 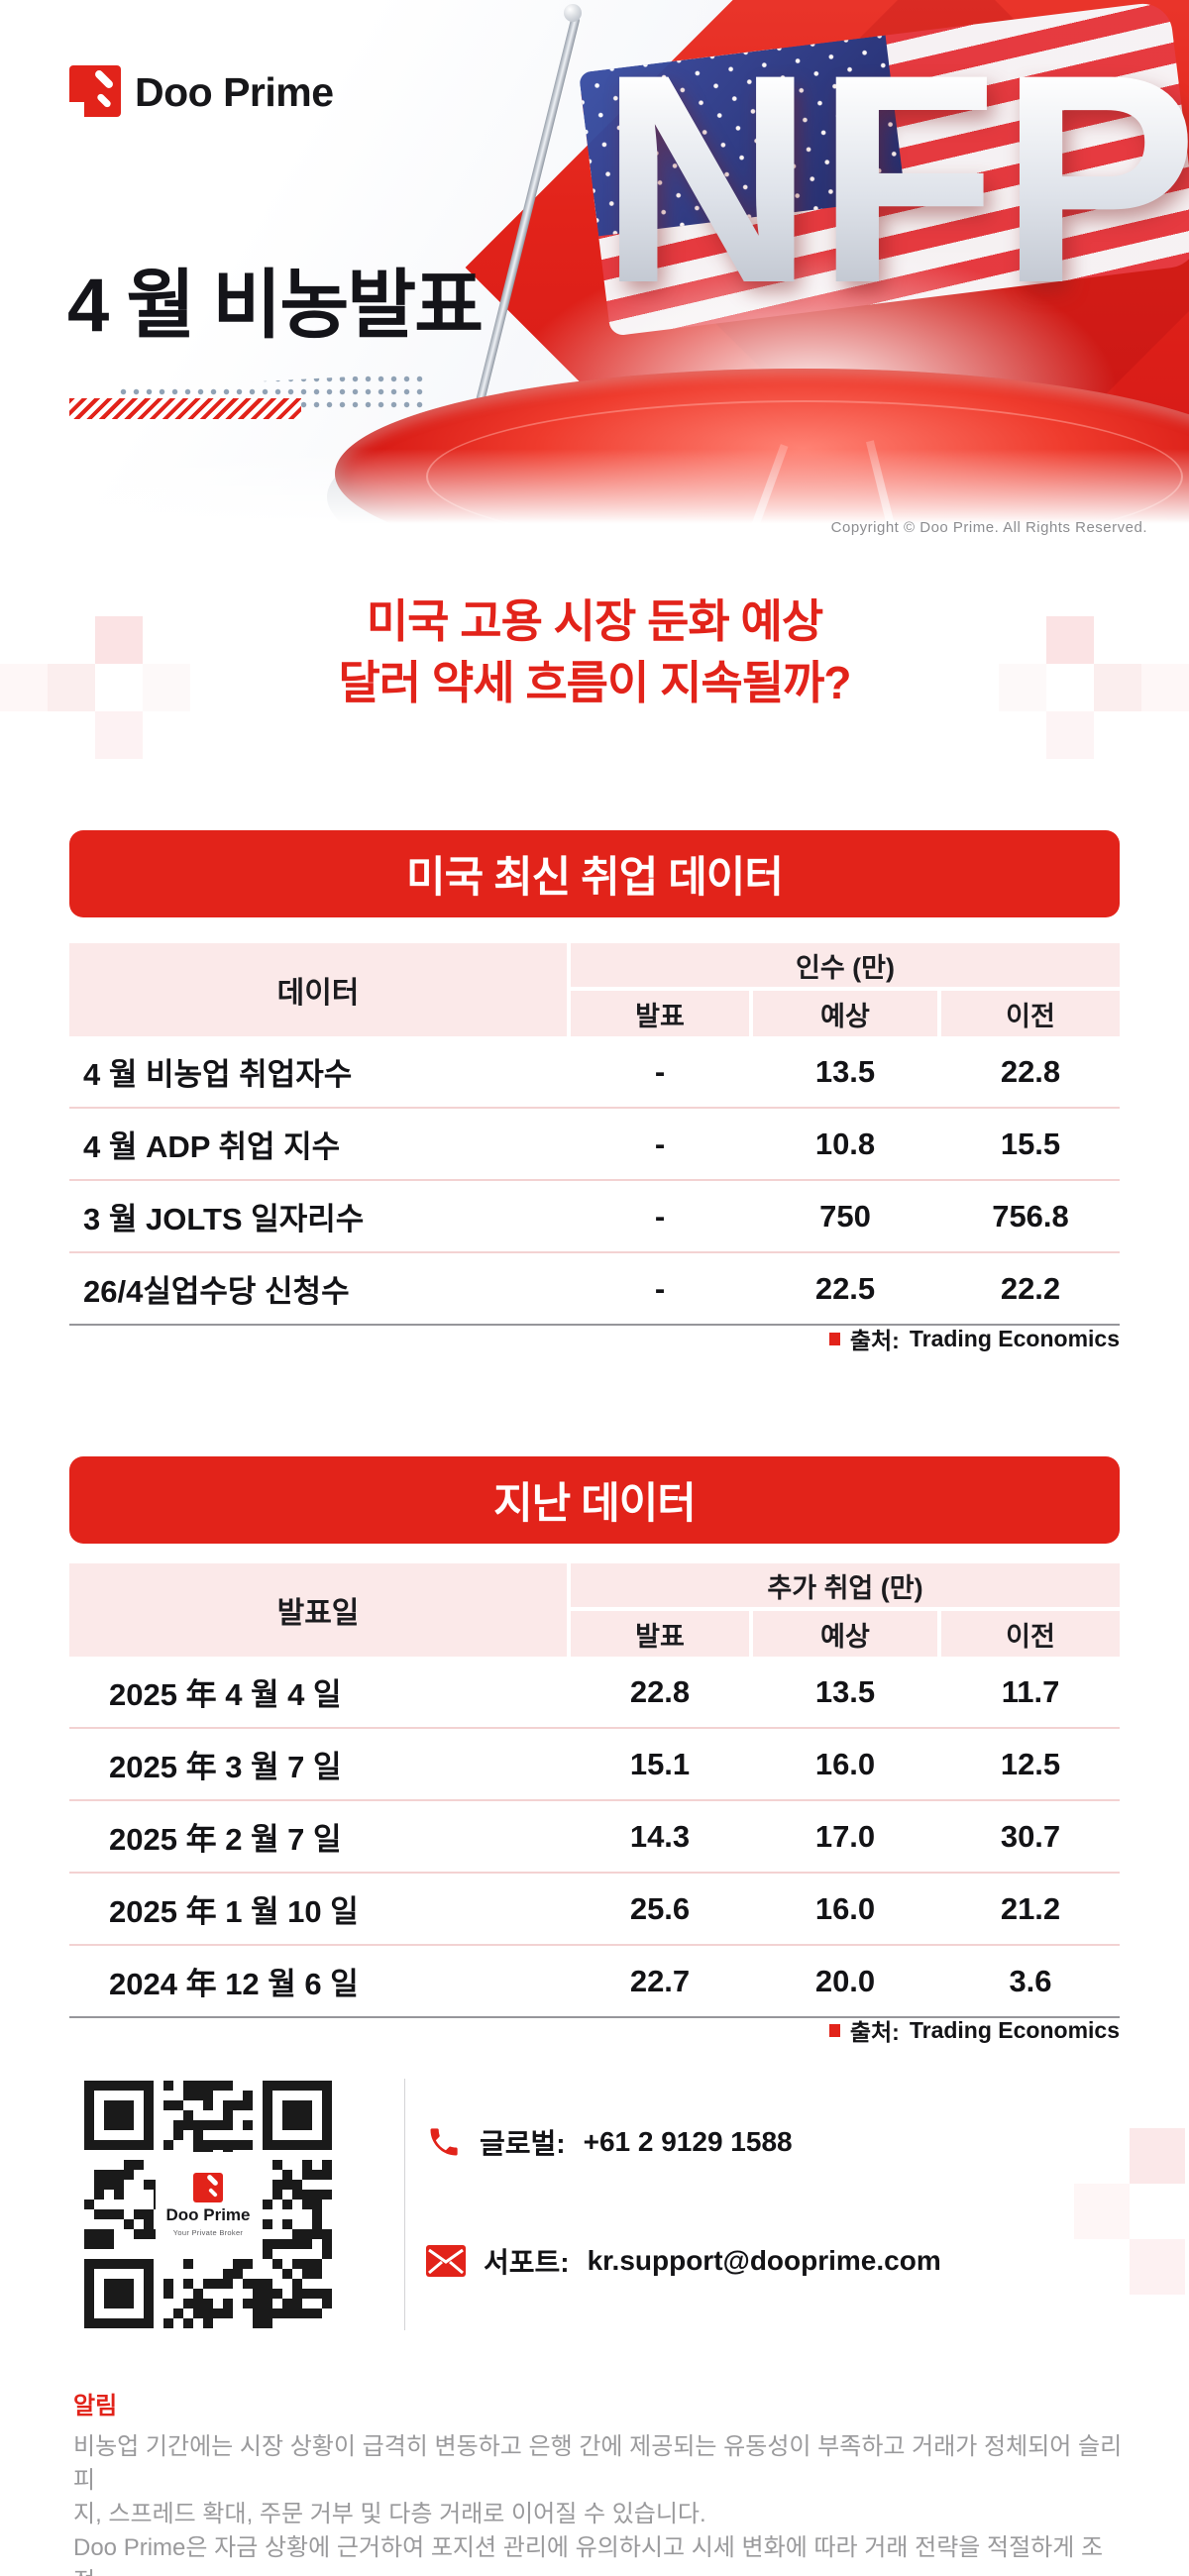 I want to click on headline-line2: 달러 약세 흐름이 지속될까?, so click(x=595, y=682).